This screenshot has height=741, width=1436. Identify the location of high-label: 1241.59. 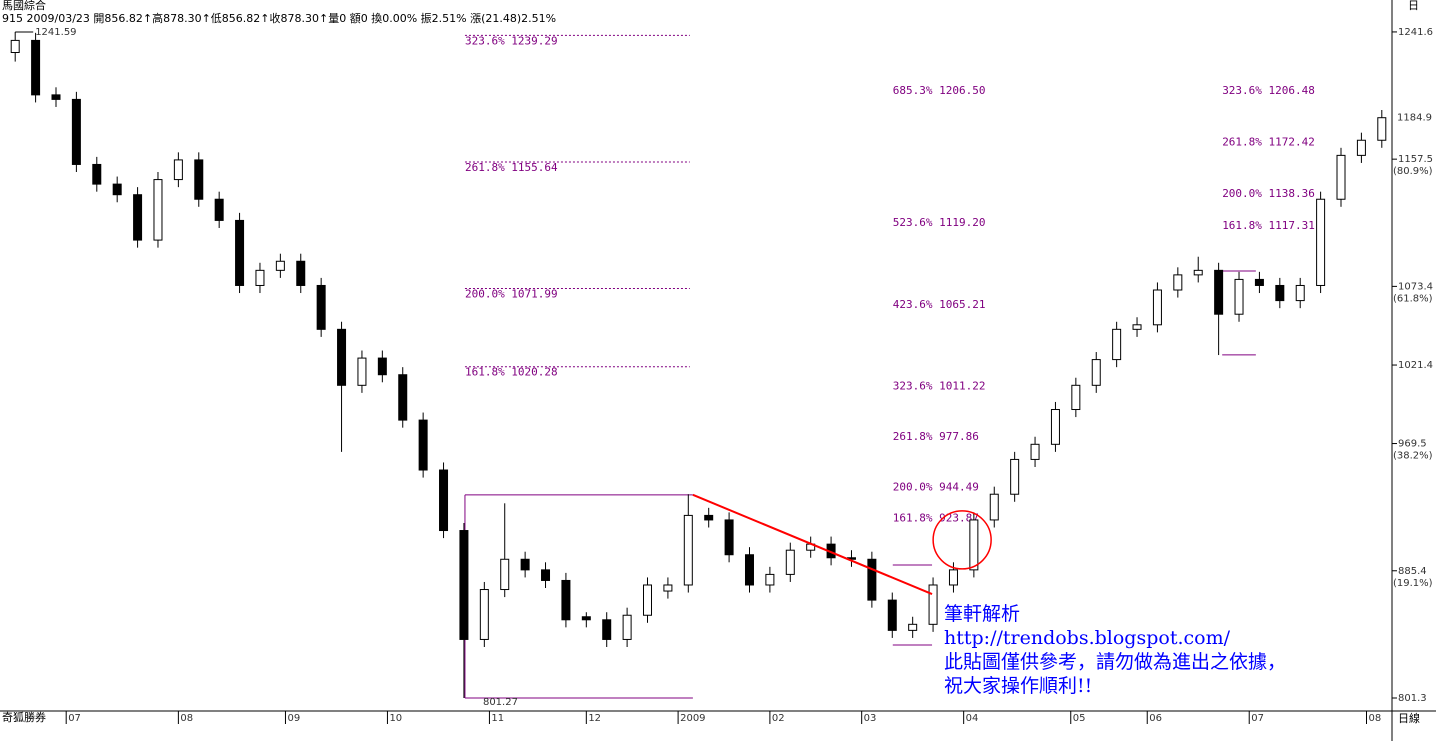
(55, 32).